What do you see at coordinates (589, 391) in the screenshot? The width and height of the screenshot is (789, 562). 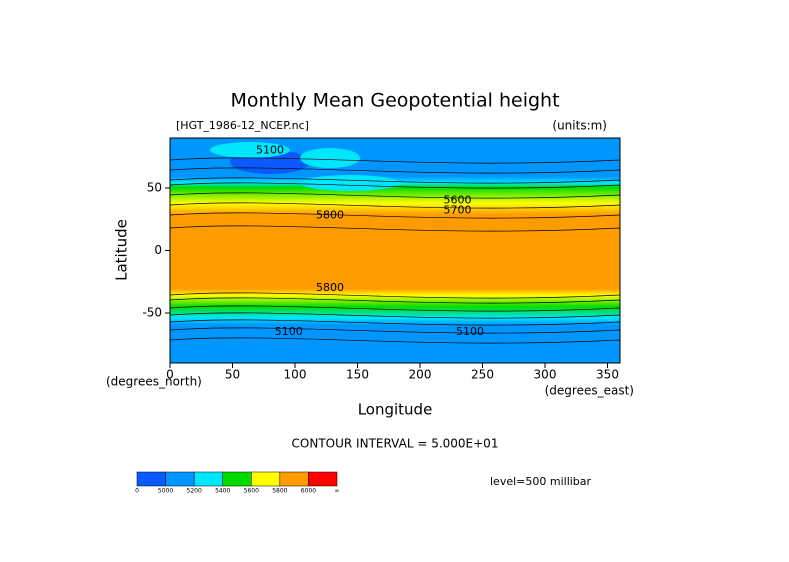 I see `x-unit: (degrees_east)` at bounding box center [589, 391].